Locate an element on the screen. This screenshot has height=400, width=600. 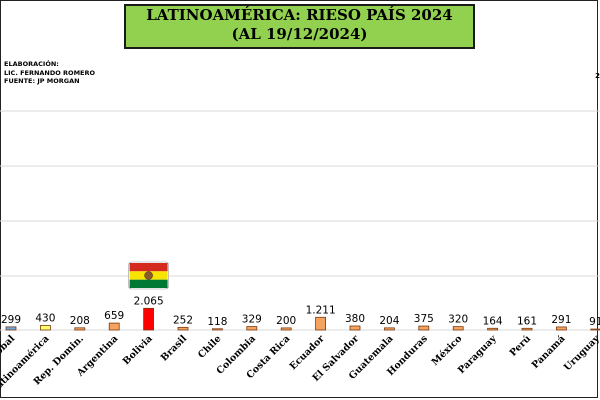
chart-title: LATINOAMÉRICA: RIESO PAÍS 2024 is located at coordinates (299, 15).